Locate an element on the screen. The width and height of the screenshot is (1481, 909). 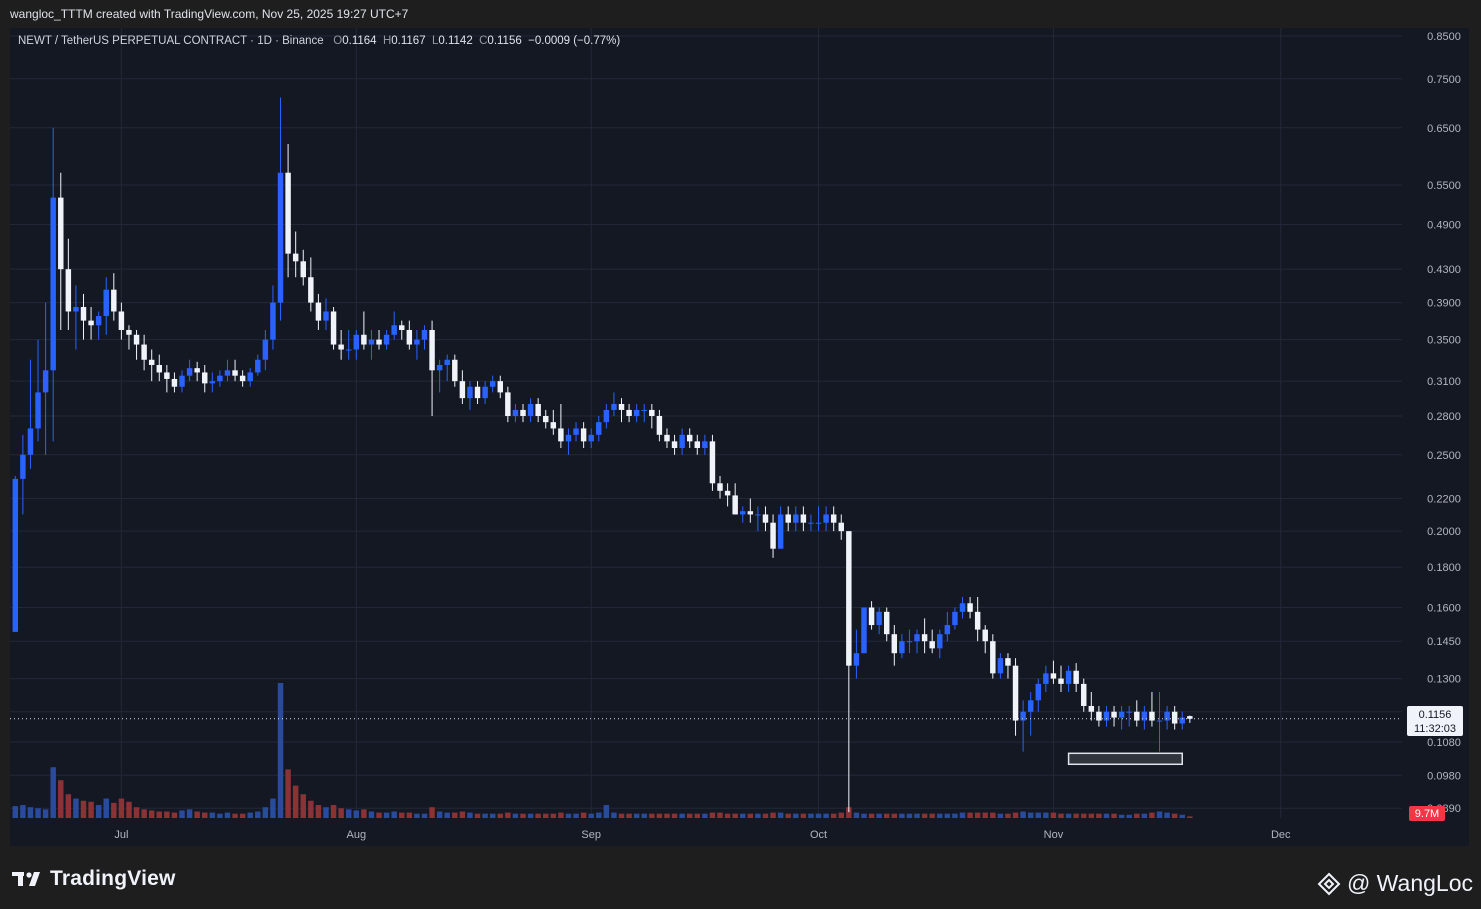
tradingview-brand: TradingView is located at coordinates (94, 879).